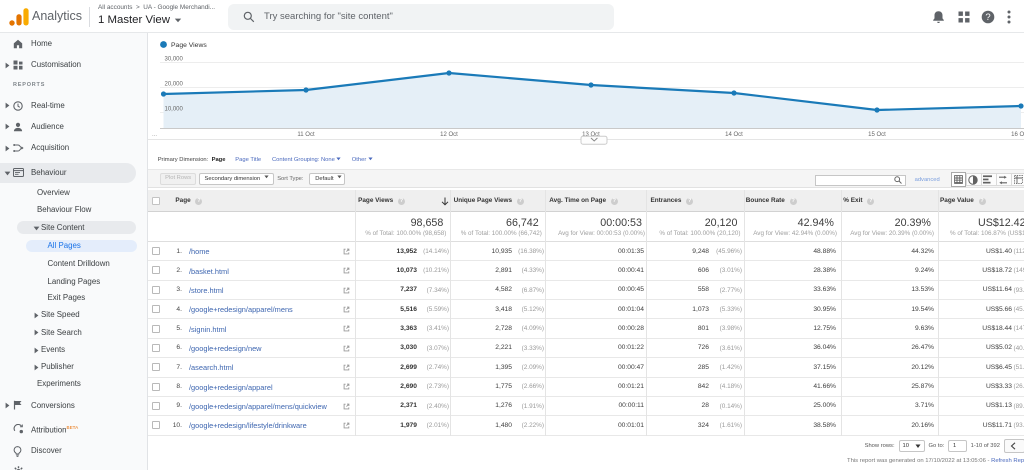 The image size is (1024, 470). What do you see at coordinates (174, 110) in the screenshot?
I see `svg-text: 10,000` at bounding box center [174, 110].